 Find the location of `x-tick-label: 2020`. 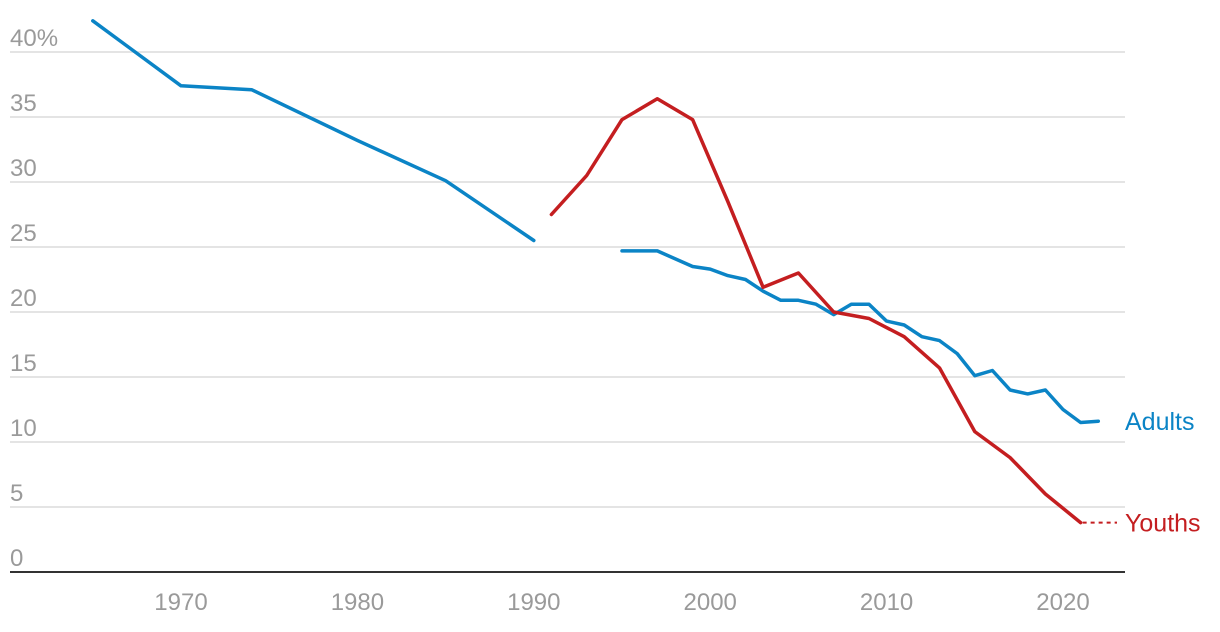

x-tick-label: 2020 is located at coordinates (1062, 602).